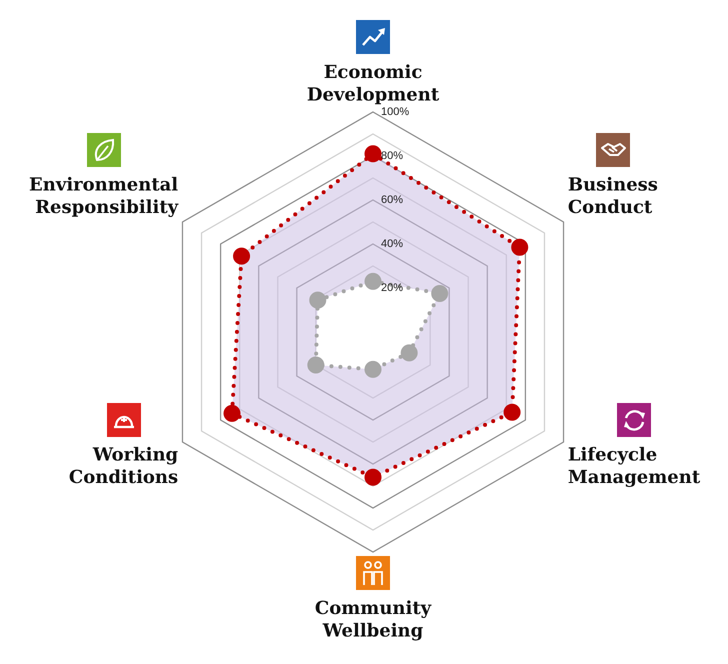 The image size is (728, 664). Describe the element at coordinates (392, 244) in the screenshot. I see `y-tick-label: 40%` at that location.